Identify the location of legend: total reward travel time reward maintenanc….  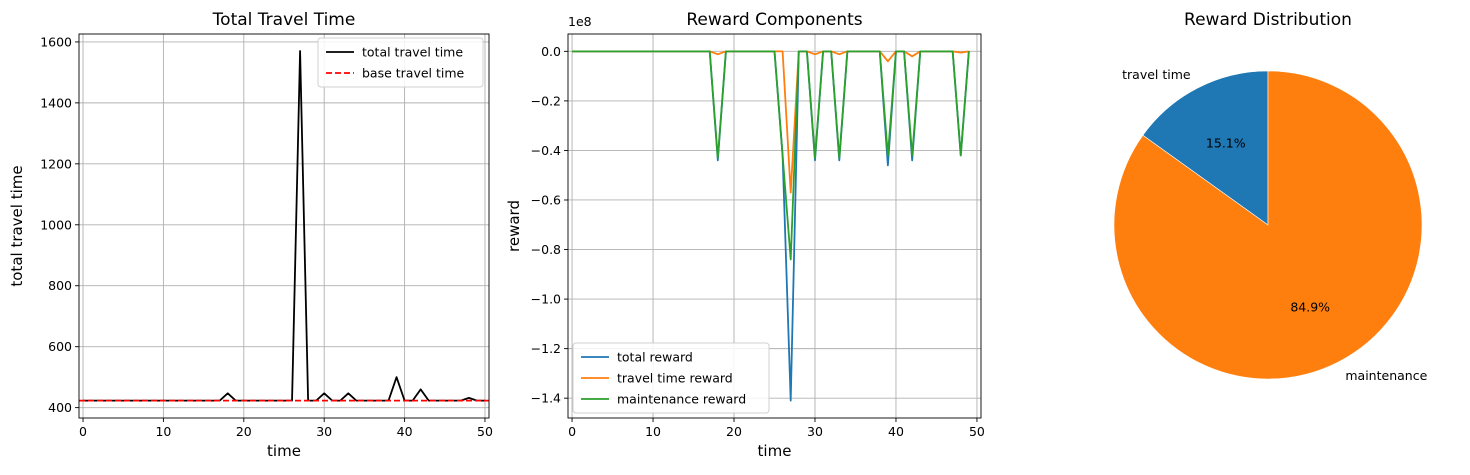
(671, 378).